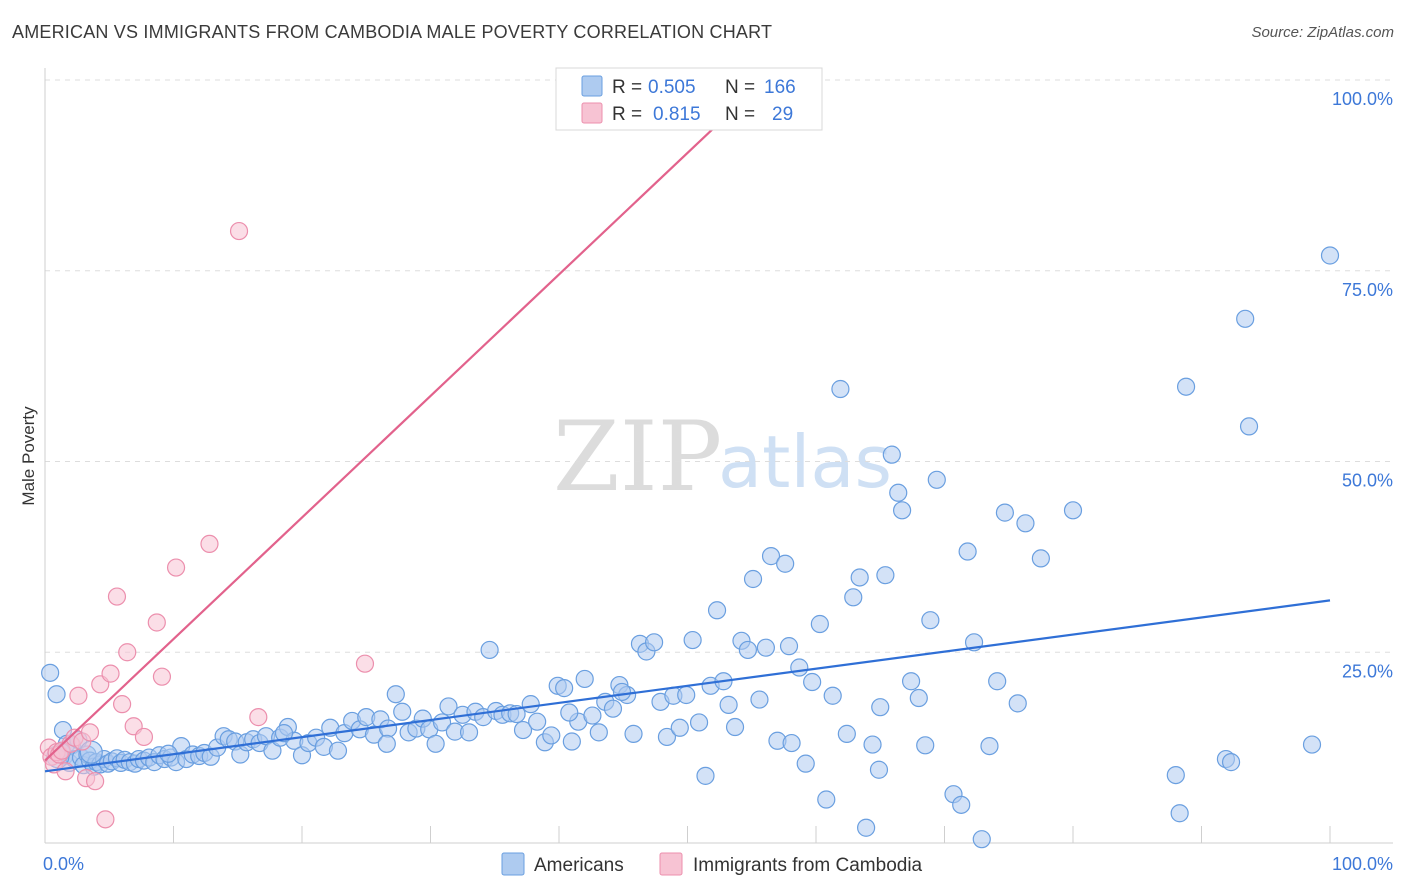 The image size is (1406, 892). I want to click on y-tick-label: 100.0%, so click(1362, 99).